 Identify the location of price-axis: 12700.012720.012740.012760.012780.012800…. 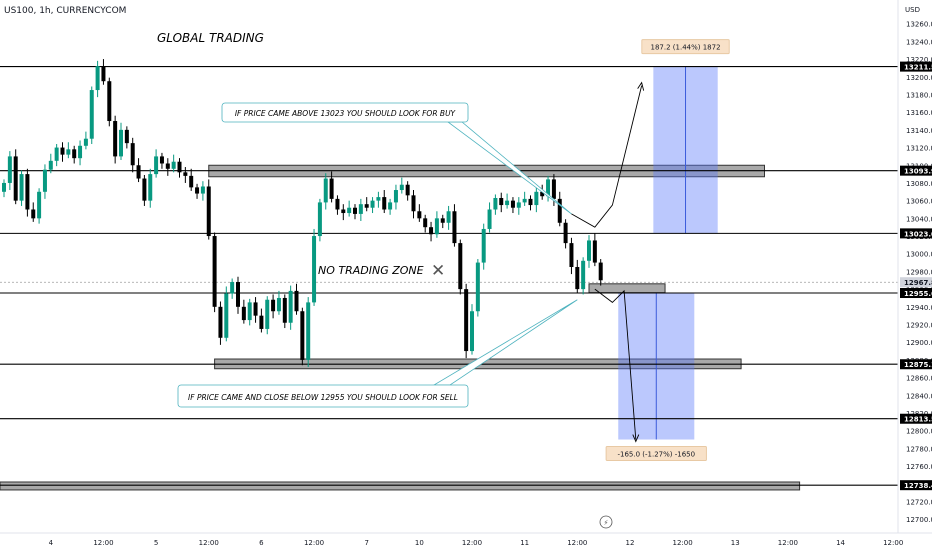
(916, 272).